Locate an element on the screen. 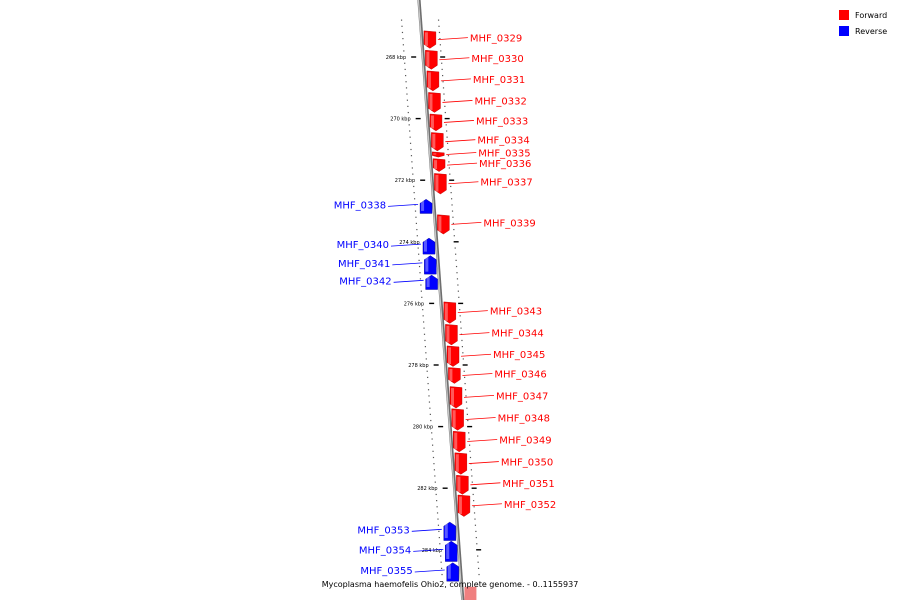 Image resolution: width=900 pixels, height=600 pixels. gene-mhf_0348: MHF_0348 is located at coordinates (500, 419).